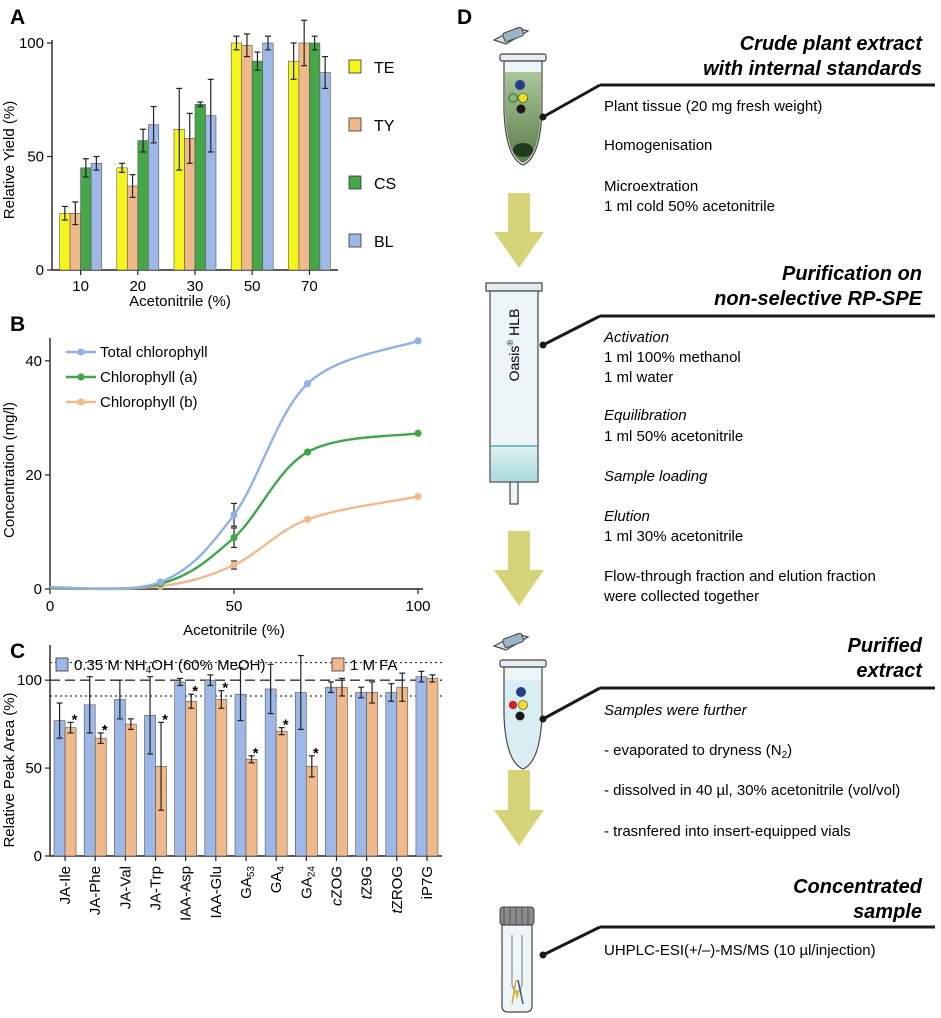 This screenshot has height=1018, width=941. I want to click on legend-label-te: TE, so click(384, 68).